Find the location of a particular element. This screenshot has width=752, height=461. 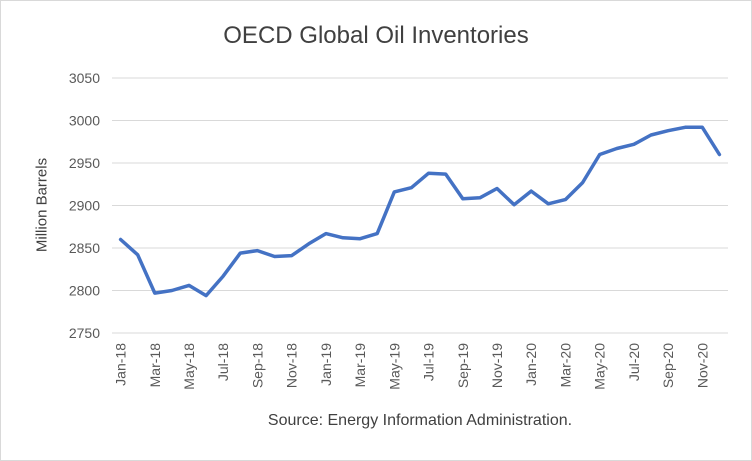

y-tick-label: 2800 is located at coordinates (84, 291).